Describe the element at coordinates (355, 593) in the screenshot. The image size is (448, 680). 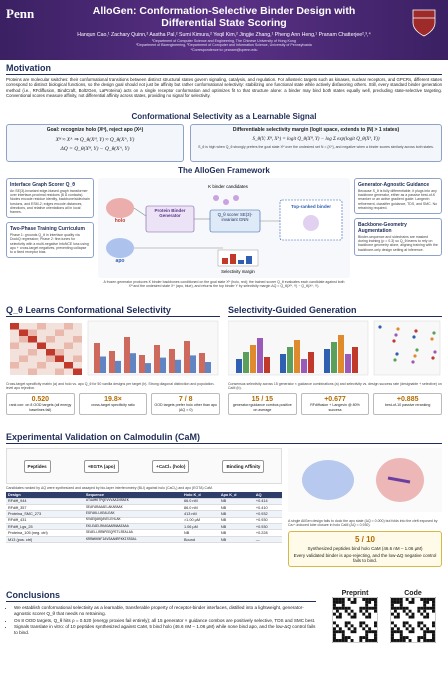
I see `qr-label: Preprint` at that location.